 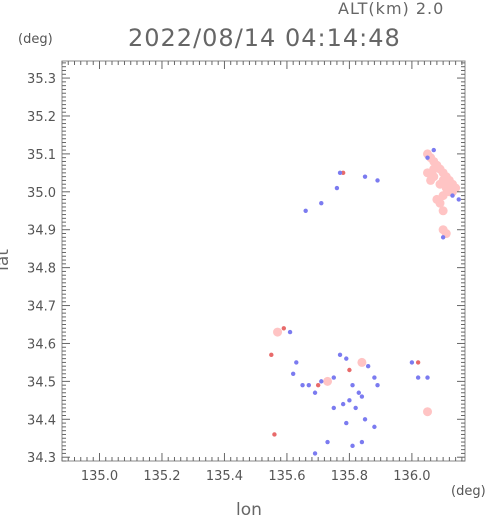 What do you see at coordinates (41, 117) in the screenshot?
I see `y-tick-label: 35.2` at bounding box center [41, 117].